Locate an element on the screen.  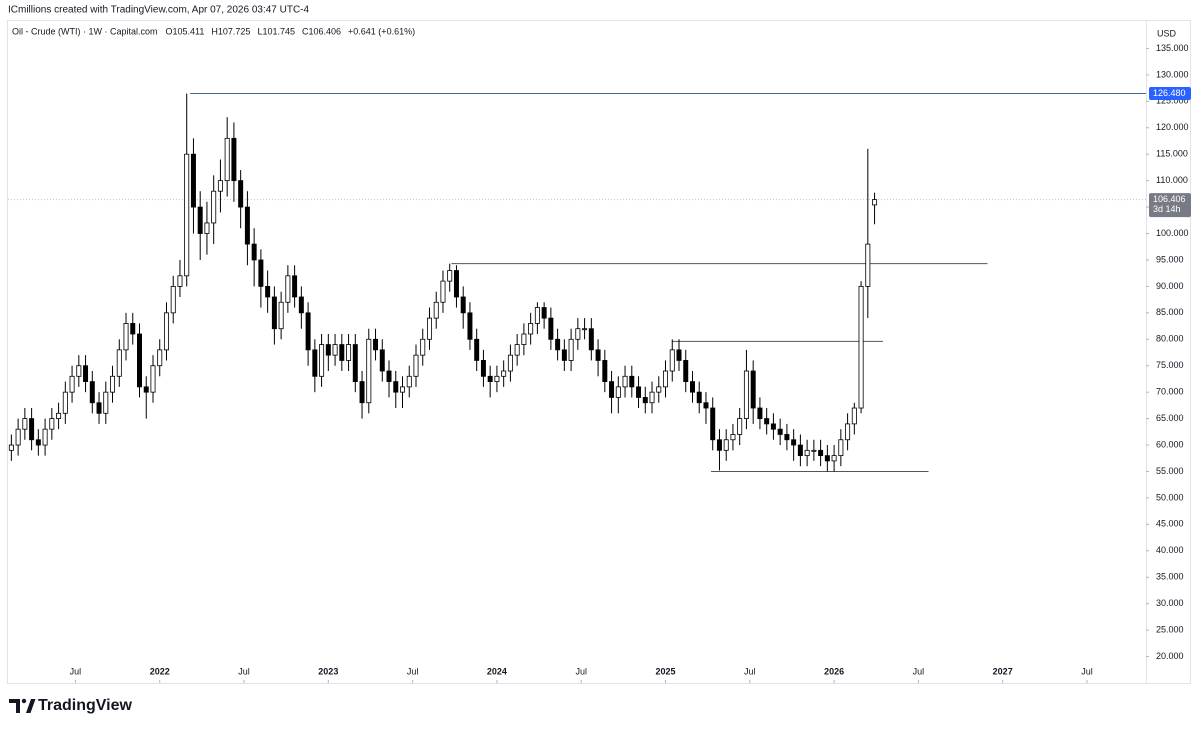
logo-mark is located at coordinates (14, 706).